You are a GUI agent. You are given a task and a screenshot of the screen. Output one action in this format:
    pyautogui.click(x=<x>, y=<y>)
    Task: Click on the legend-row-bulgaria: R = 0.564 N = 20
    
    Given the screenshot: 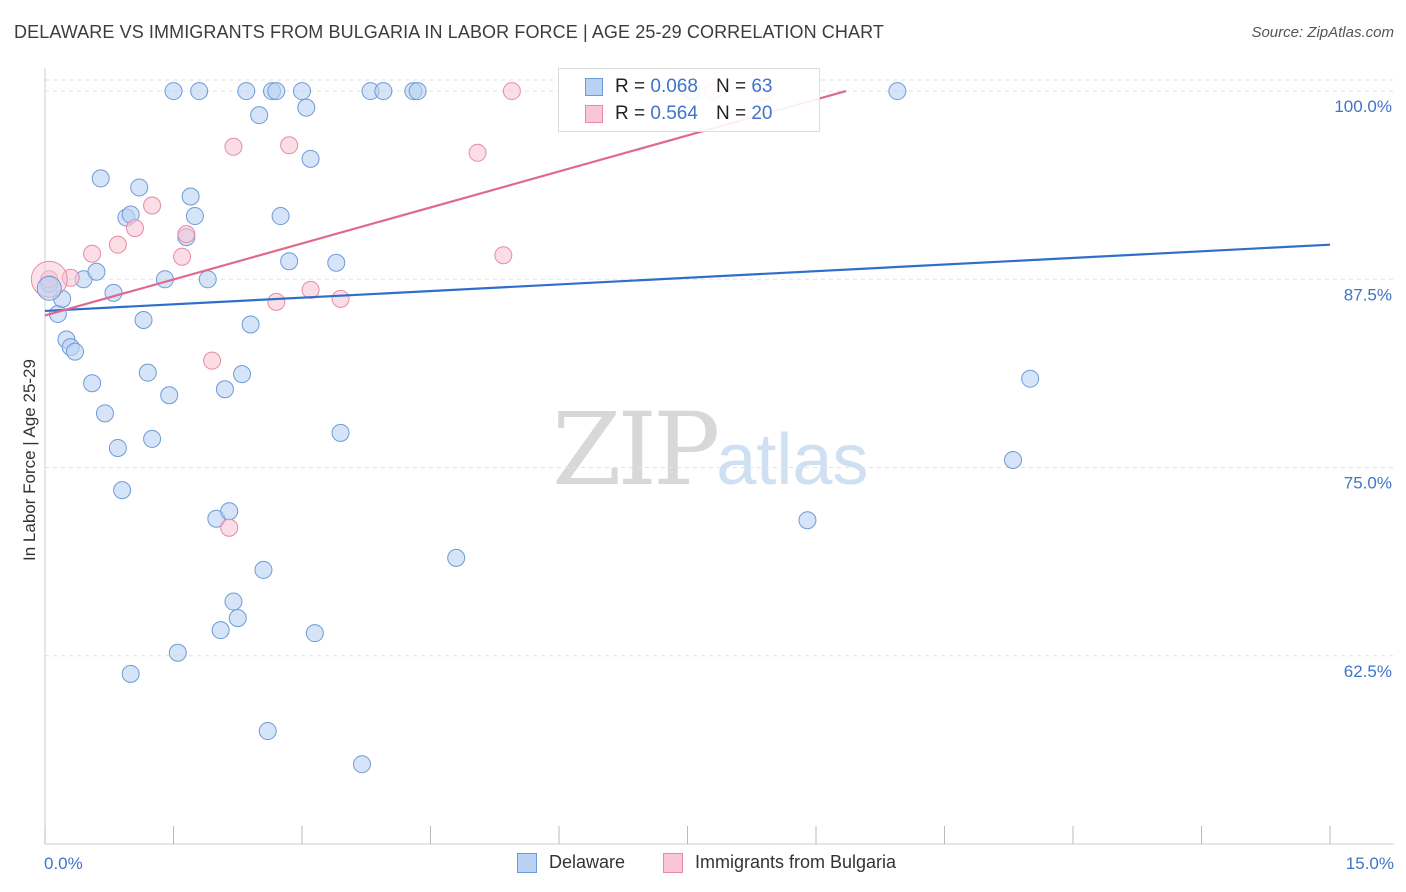 What is the action you would take?
    pyautogui.click(x=678, y=114)
    